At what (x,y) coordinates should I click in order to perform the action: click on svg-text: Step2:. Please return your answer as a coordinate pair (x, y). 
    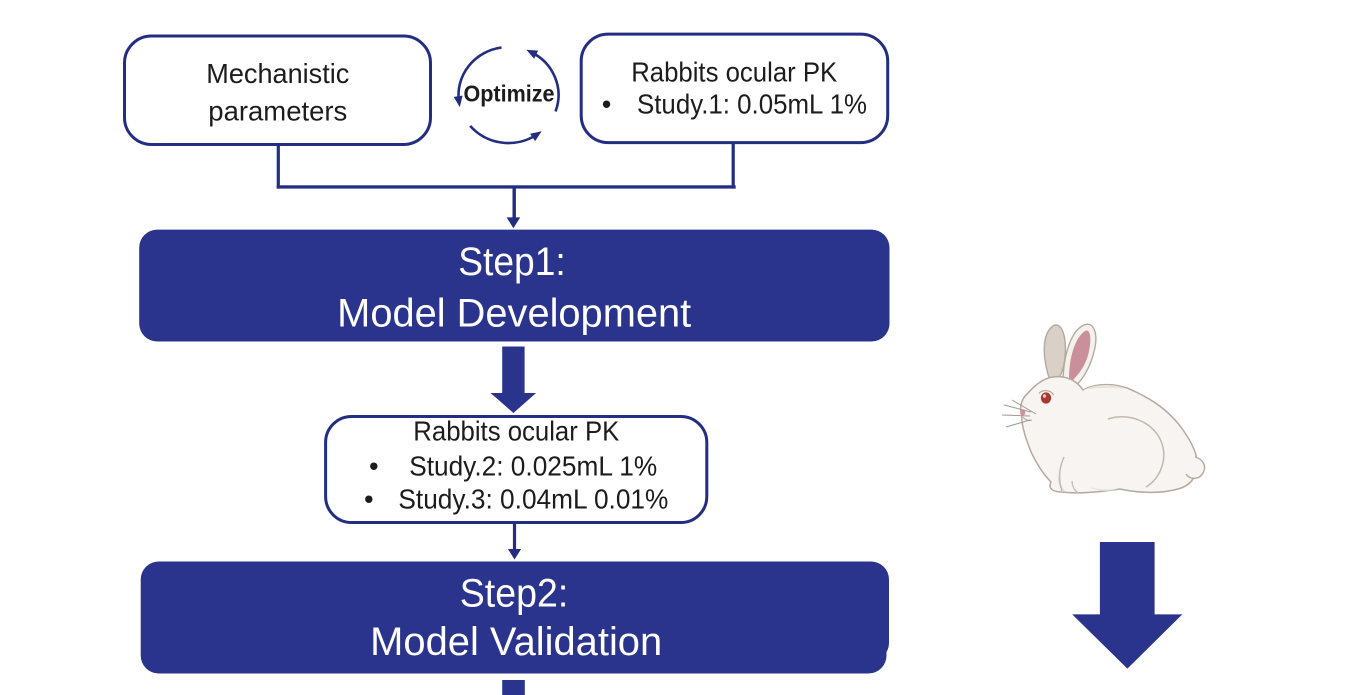
    Looking at the image, I should click on (514, 594).